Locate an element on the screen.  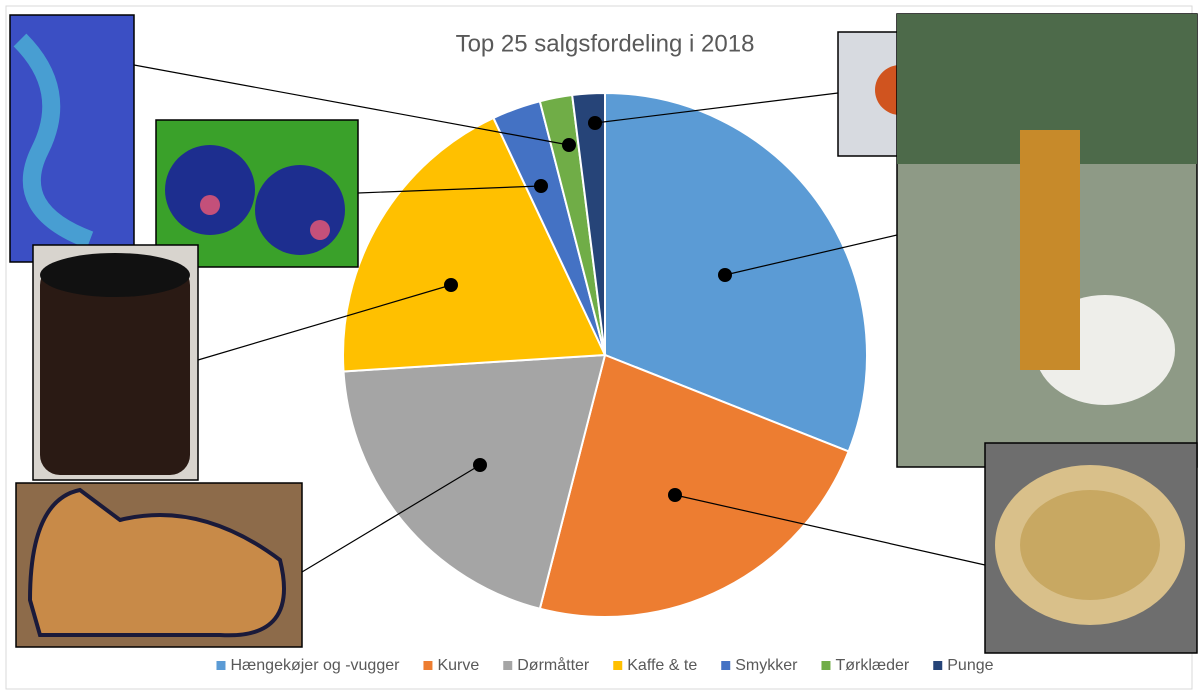
legend-label: Punge is located at coordinates (970, 665).